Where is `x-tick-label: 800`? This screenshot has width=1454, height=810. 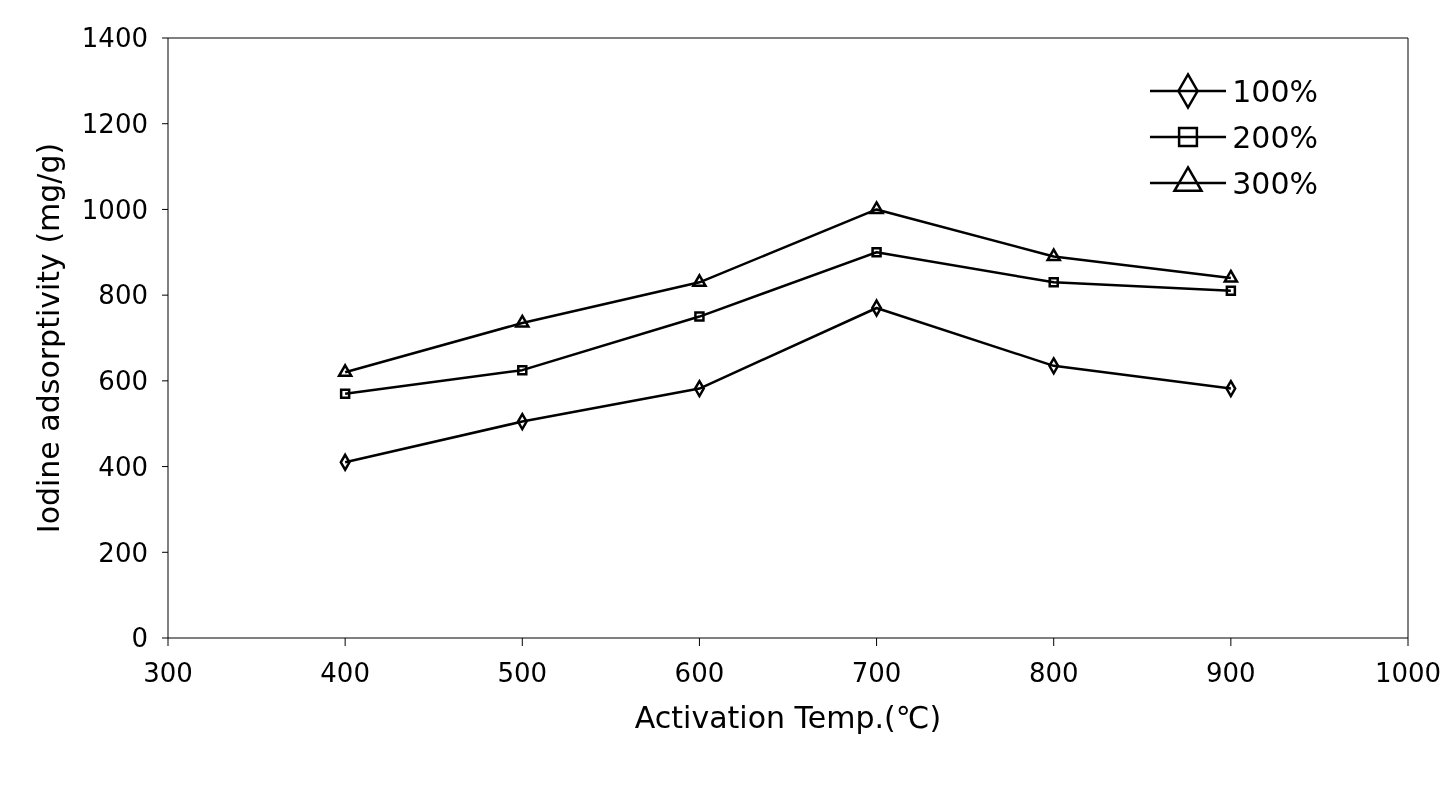 x-tick-label: 800 is located at coordinates (1053, 673).